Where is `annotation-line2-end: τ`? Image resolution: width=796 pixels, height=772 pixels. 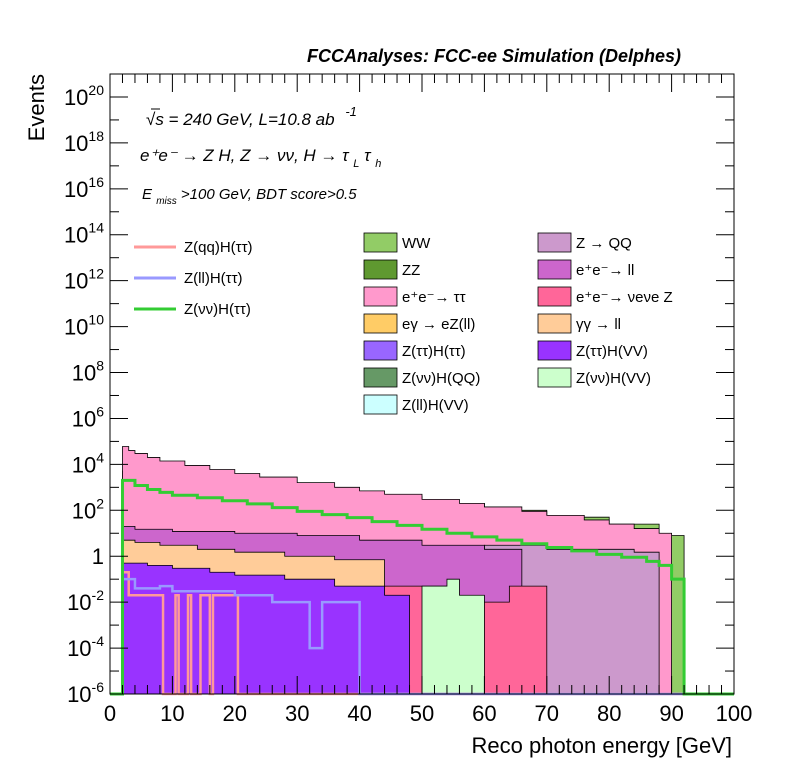 annotation-line2-end: τ is located at coordinates (368, 155).